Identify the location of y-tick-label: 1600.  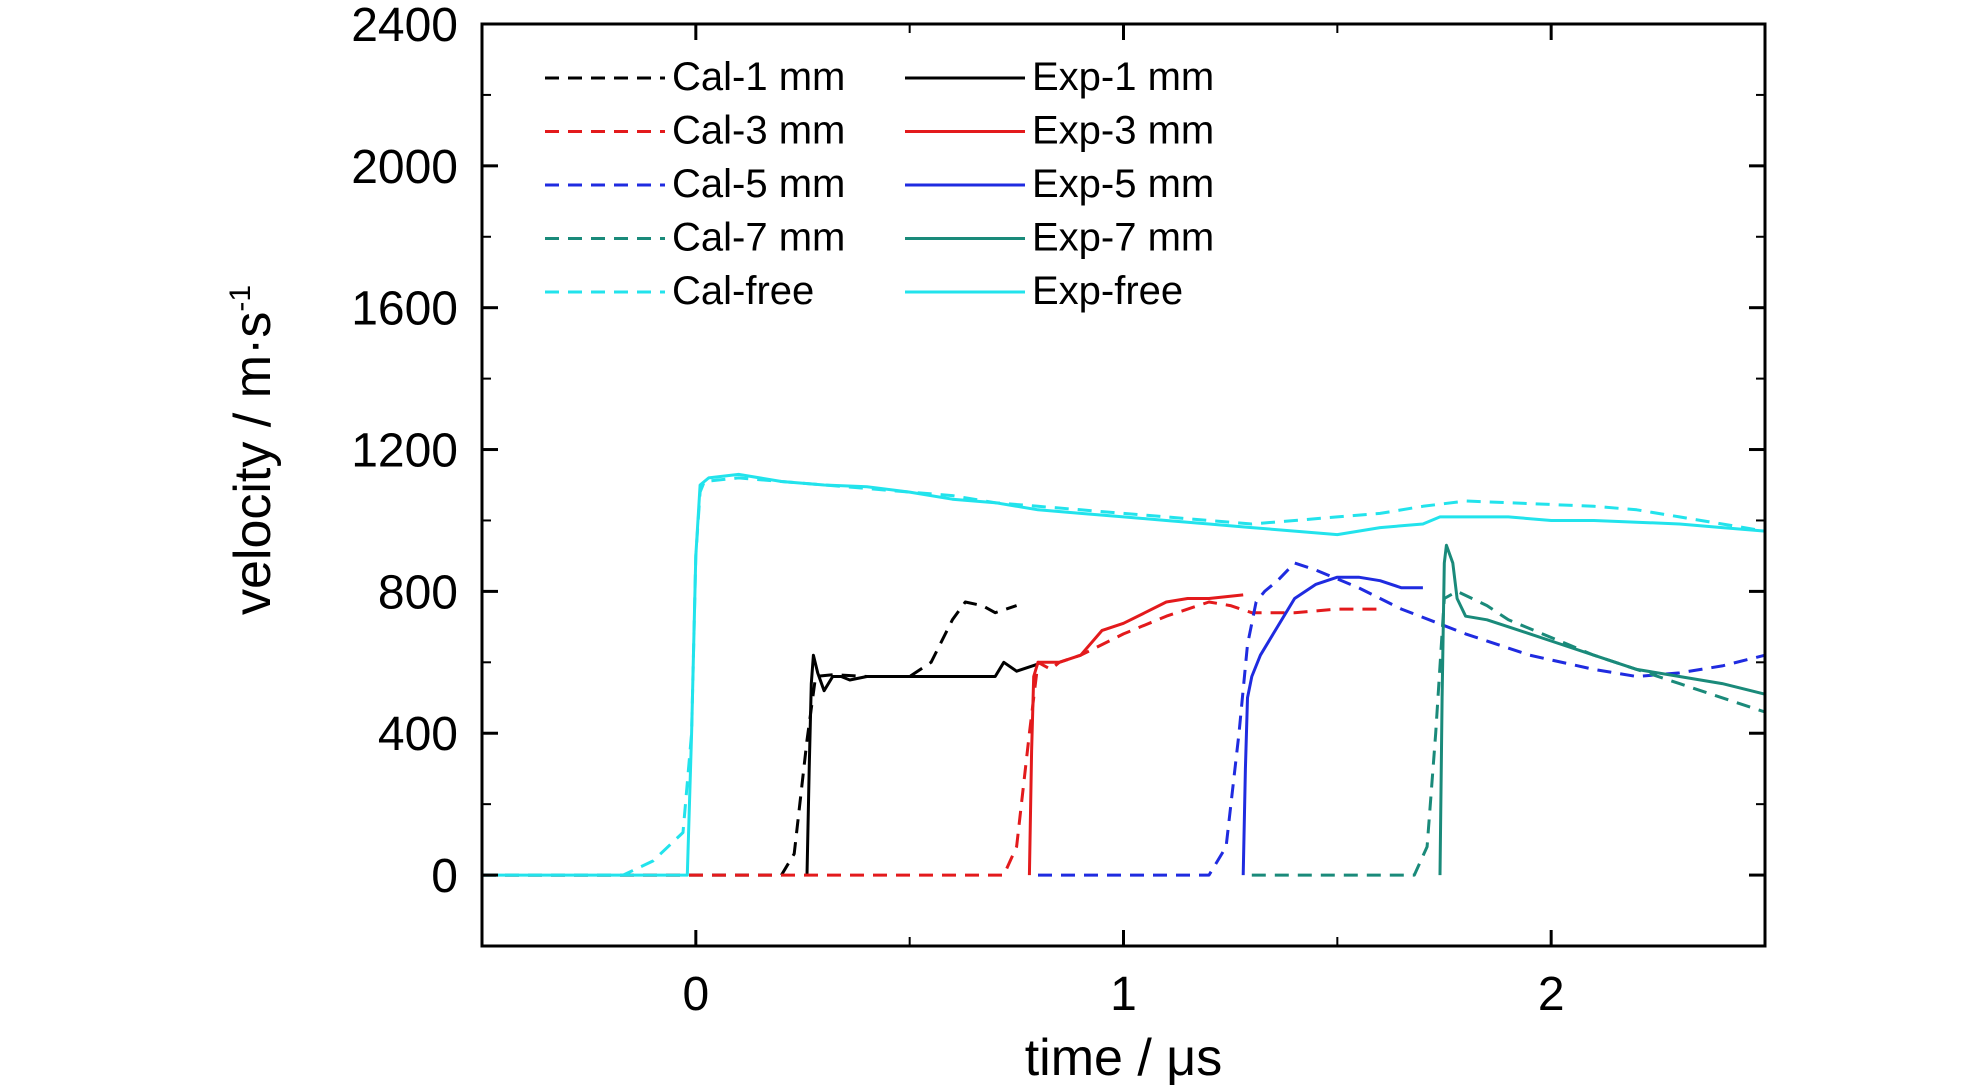
(404, 309).